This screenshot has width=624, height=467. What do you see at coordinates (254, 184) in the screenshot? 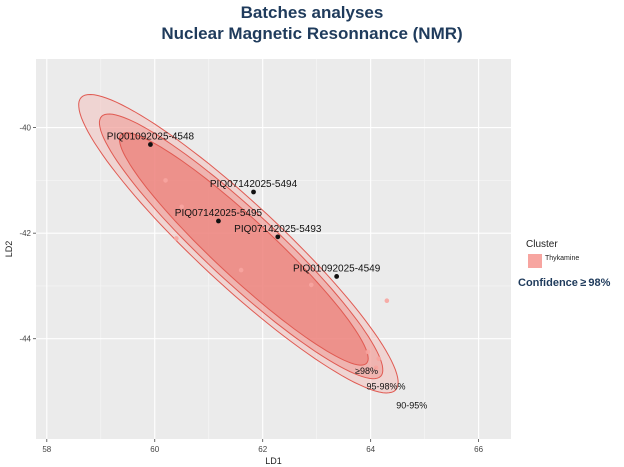
I see `batch-point-label: PIQ07142025-5494` at bounding box center [254, 184].